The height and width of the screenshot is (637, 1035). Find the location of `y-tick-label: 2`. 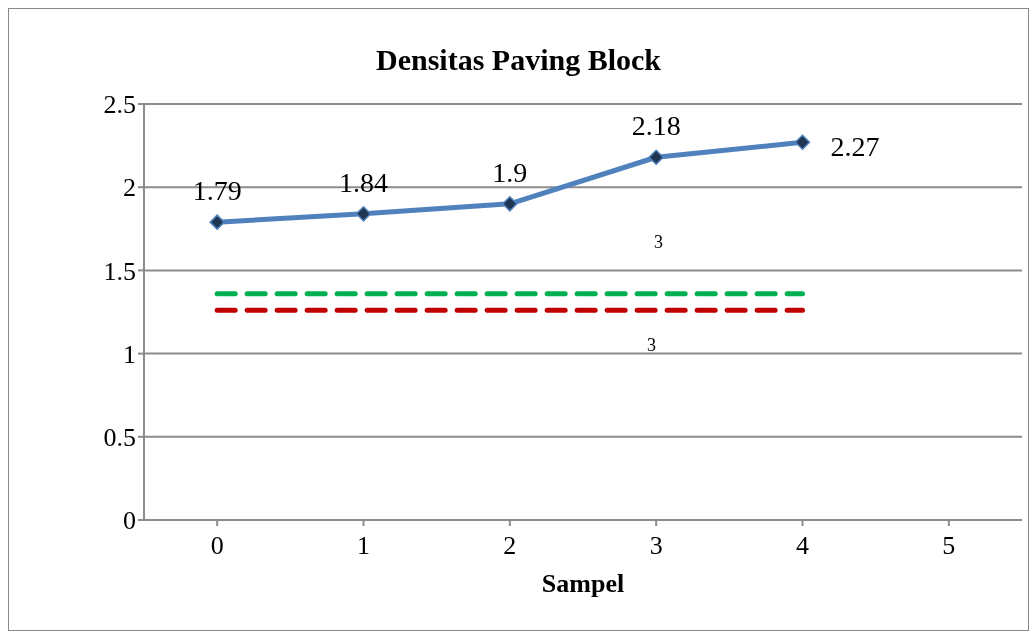

y-tick-label: 2 is located at coordinates (129, 188).